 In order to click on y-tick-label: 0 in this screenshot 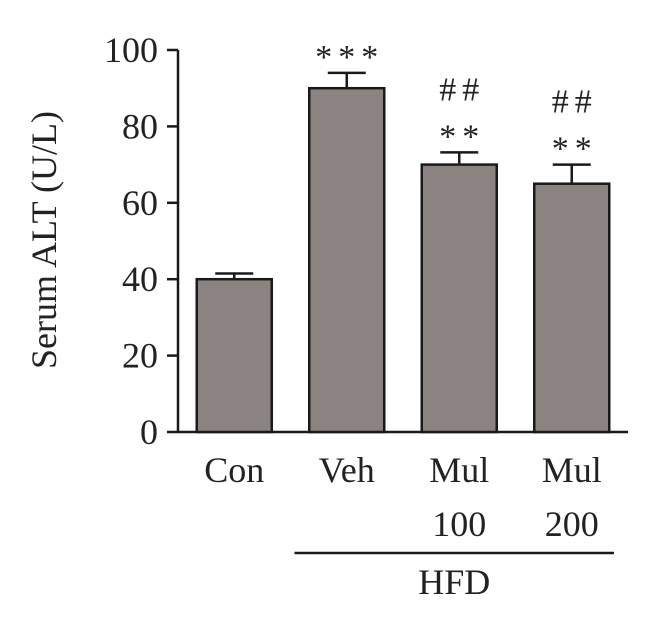, I will do `click(149, 432)`.